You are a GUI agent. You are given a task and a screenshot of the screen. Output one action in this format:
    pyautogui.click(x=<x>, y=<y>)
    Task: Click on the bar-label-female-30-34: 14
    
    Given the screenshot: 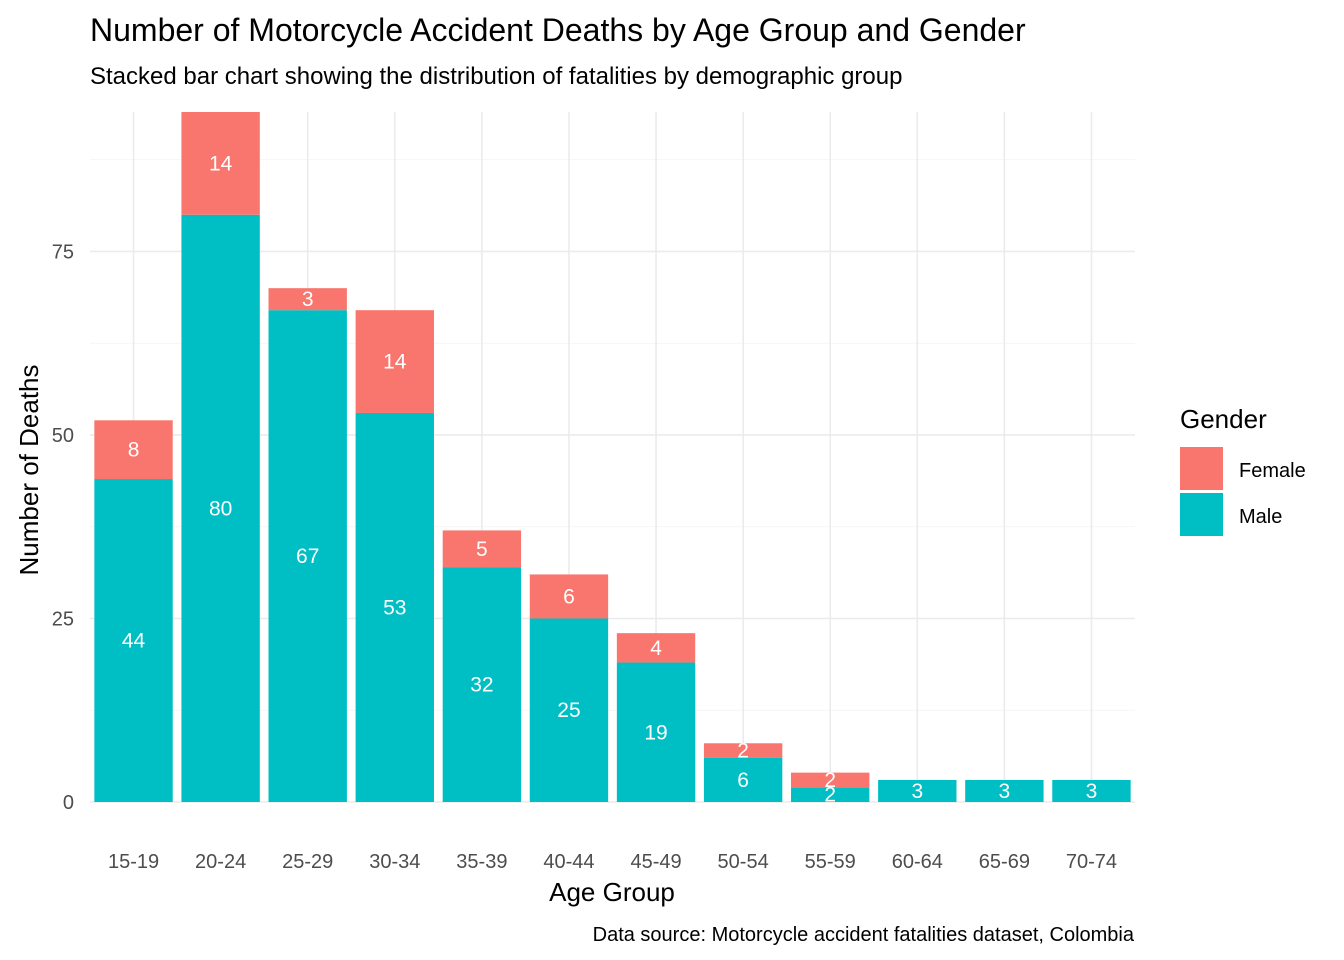 What is the action you would take?
    pyautogui.click(x=395, y=362)
    